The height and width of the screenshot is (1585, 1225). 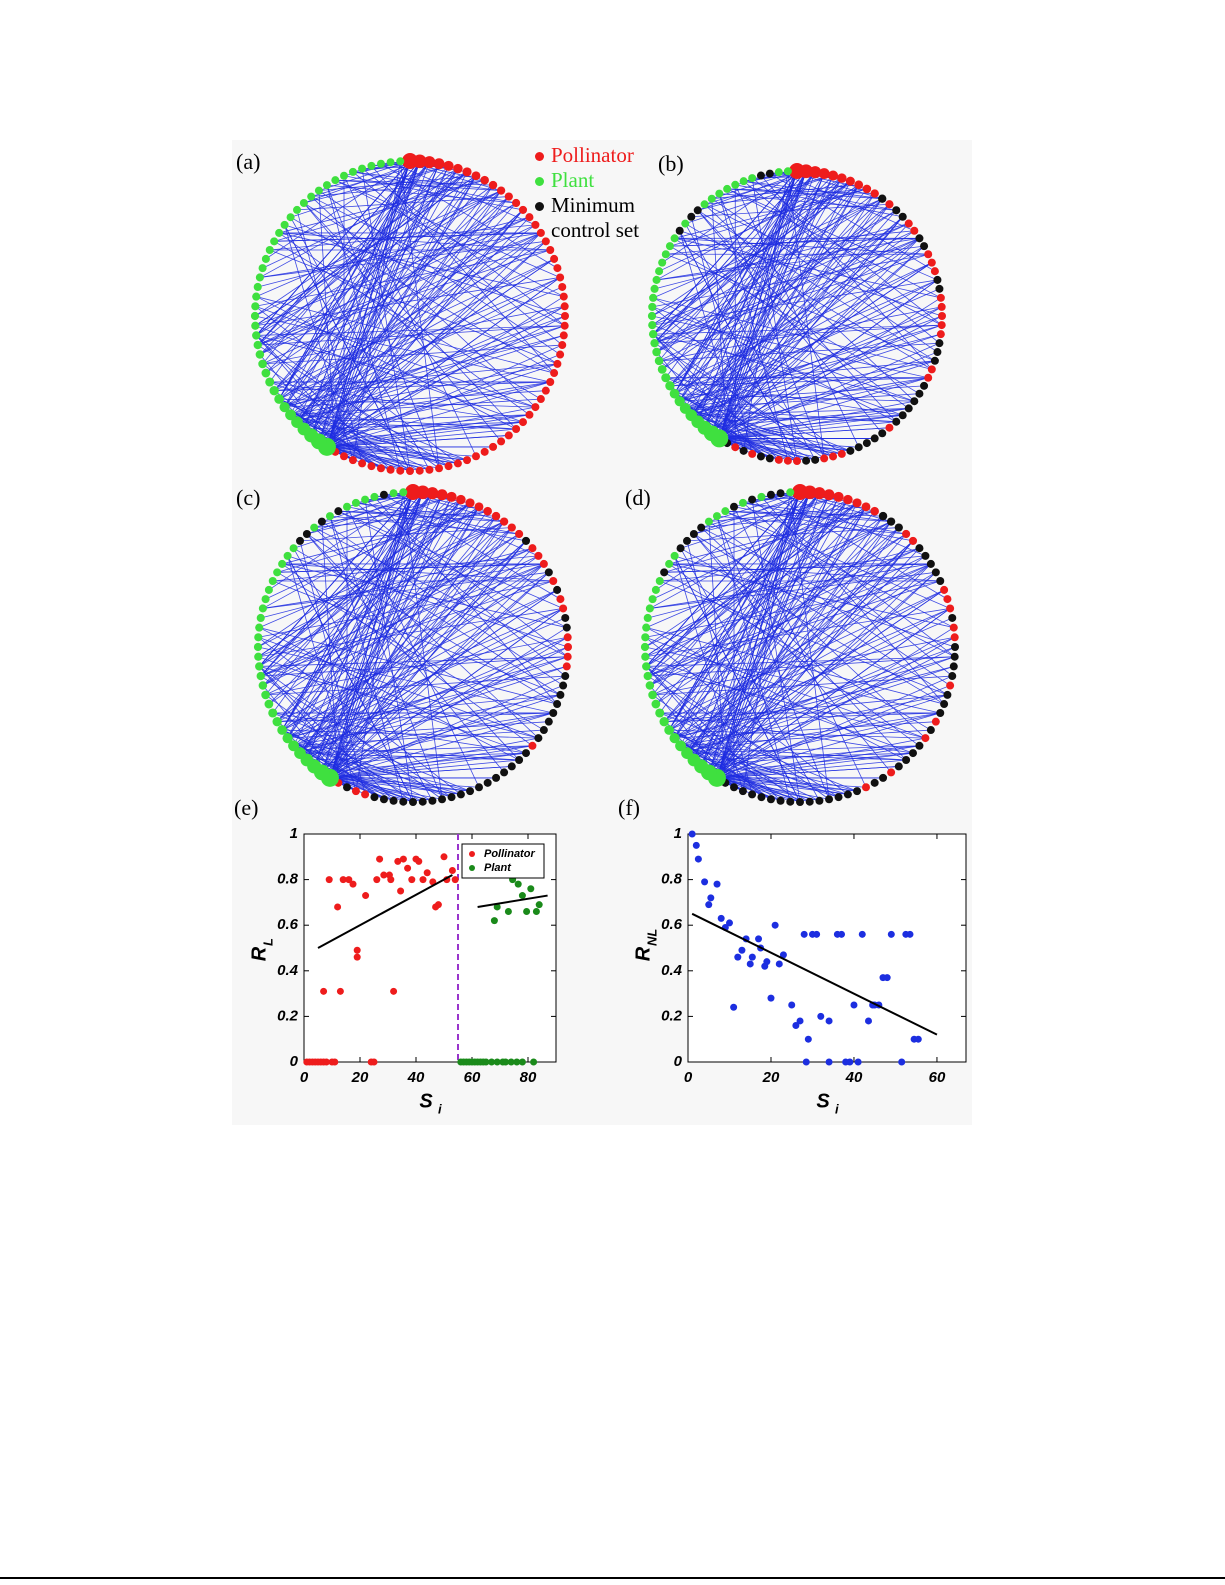 What do you see at coordinates (823, 1101) in the screenshot?
I see `x-axis-label: S` at bounding box center [823, 1101].